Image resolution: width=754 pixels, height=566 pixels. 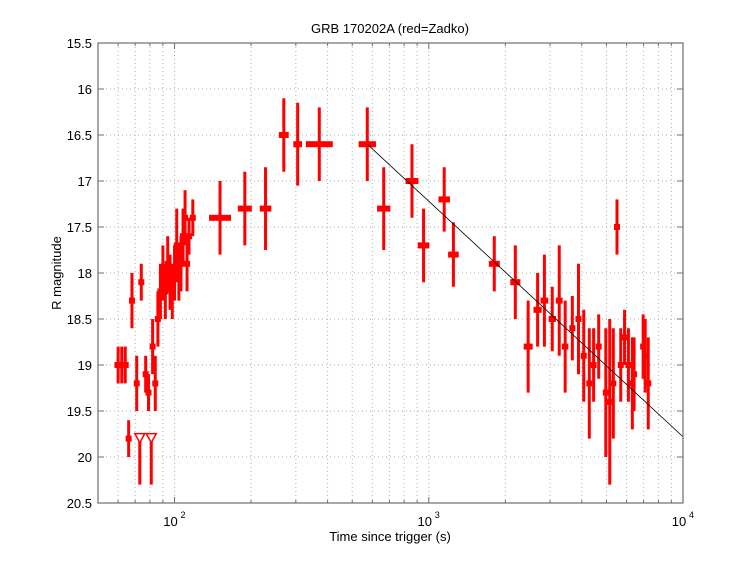 I want to click on y-tick-label: 15.5, so click(x=79, y=43).